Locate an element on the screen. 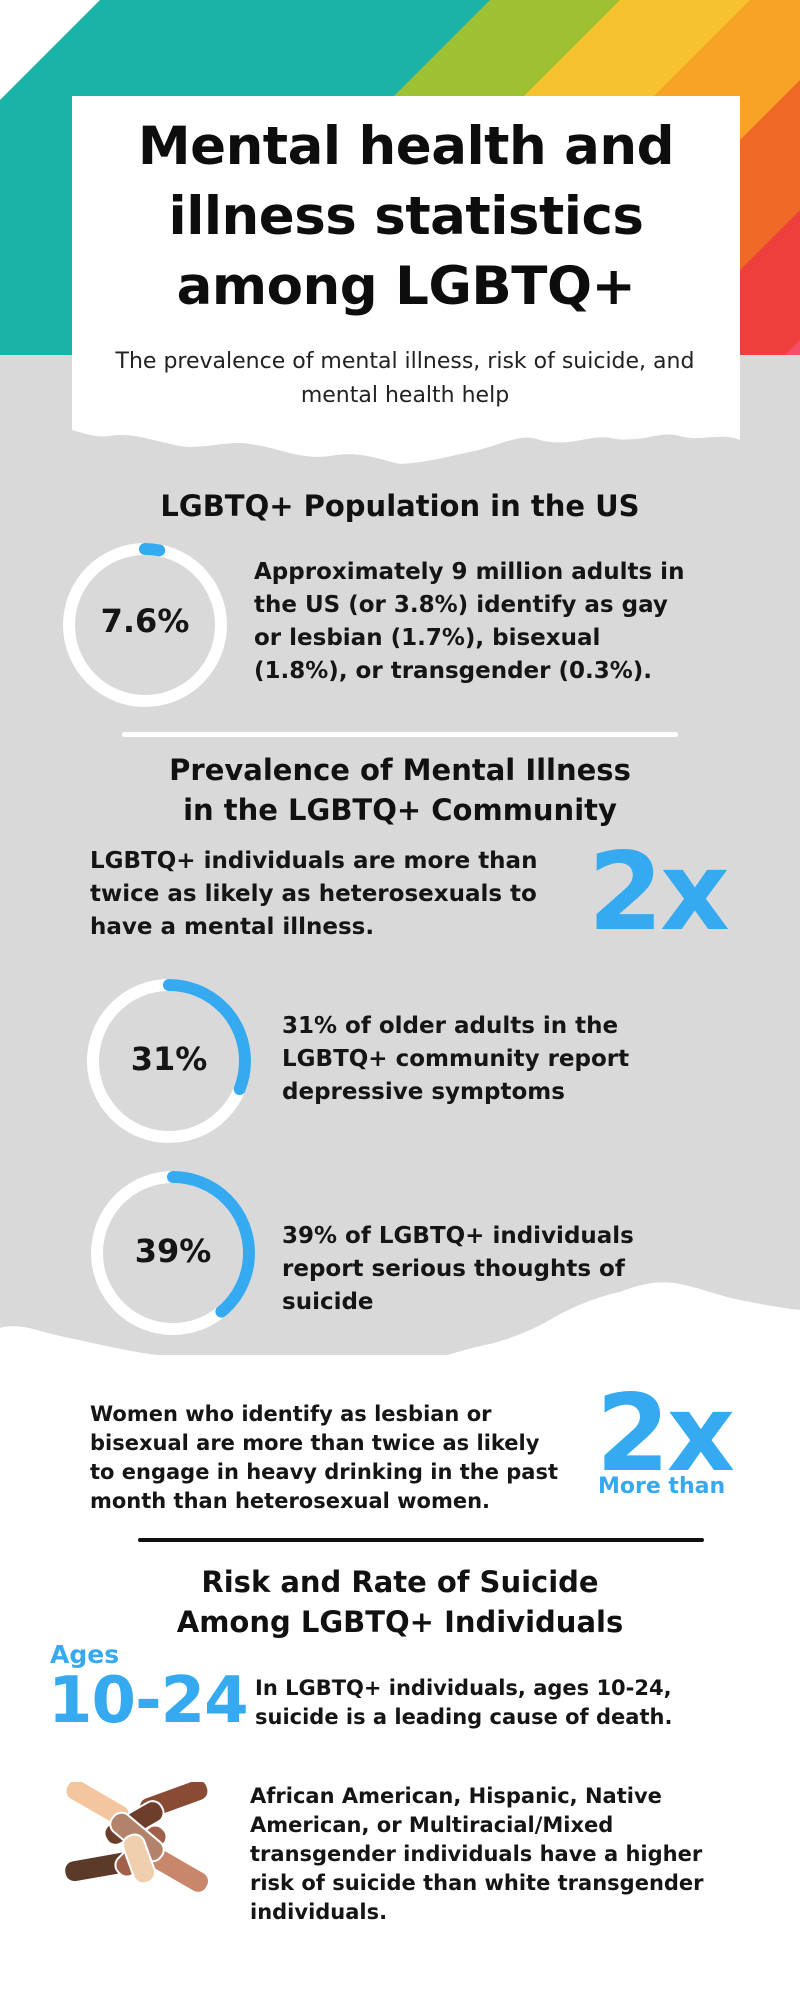 The image size is (800, 2000). older-adults-ring-chart is located at coordinates (169, 1061).